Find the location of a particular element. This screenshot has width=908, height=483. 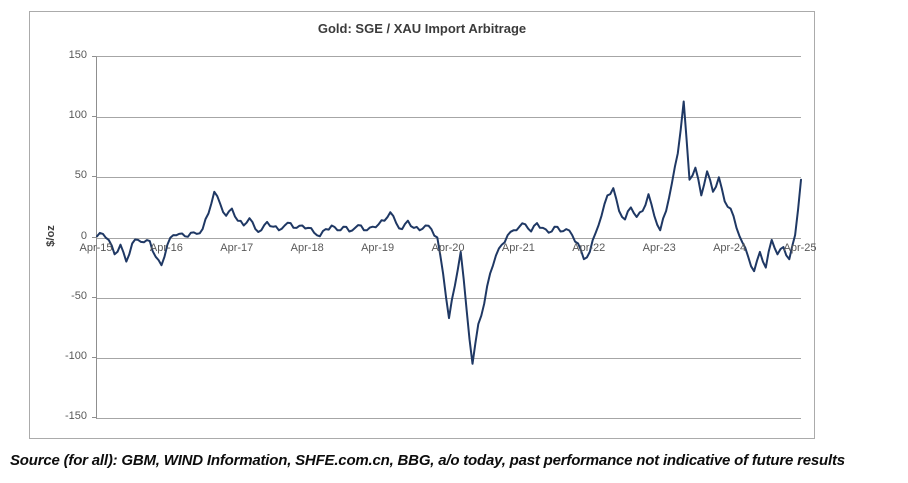

gridline-y--50 is located at coordinates (449, 298).